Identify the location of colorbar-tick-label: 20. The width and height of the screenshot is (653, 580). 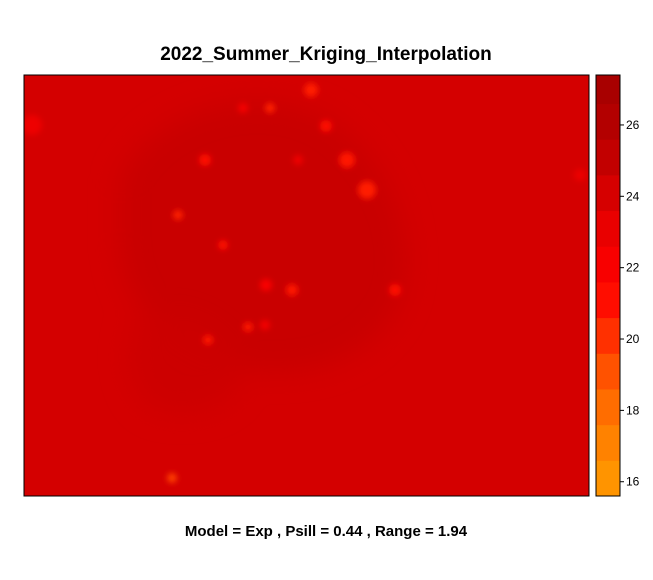
(633, 339).